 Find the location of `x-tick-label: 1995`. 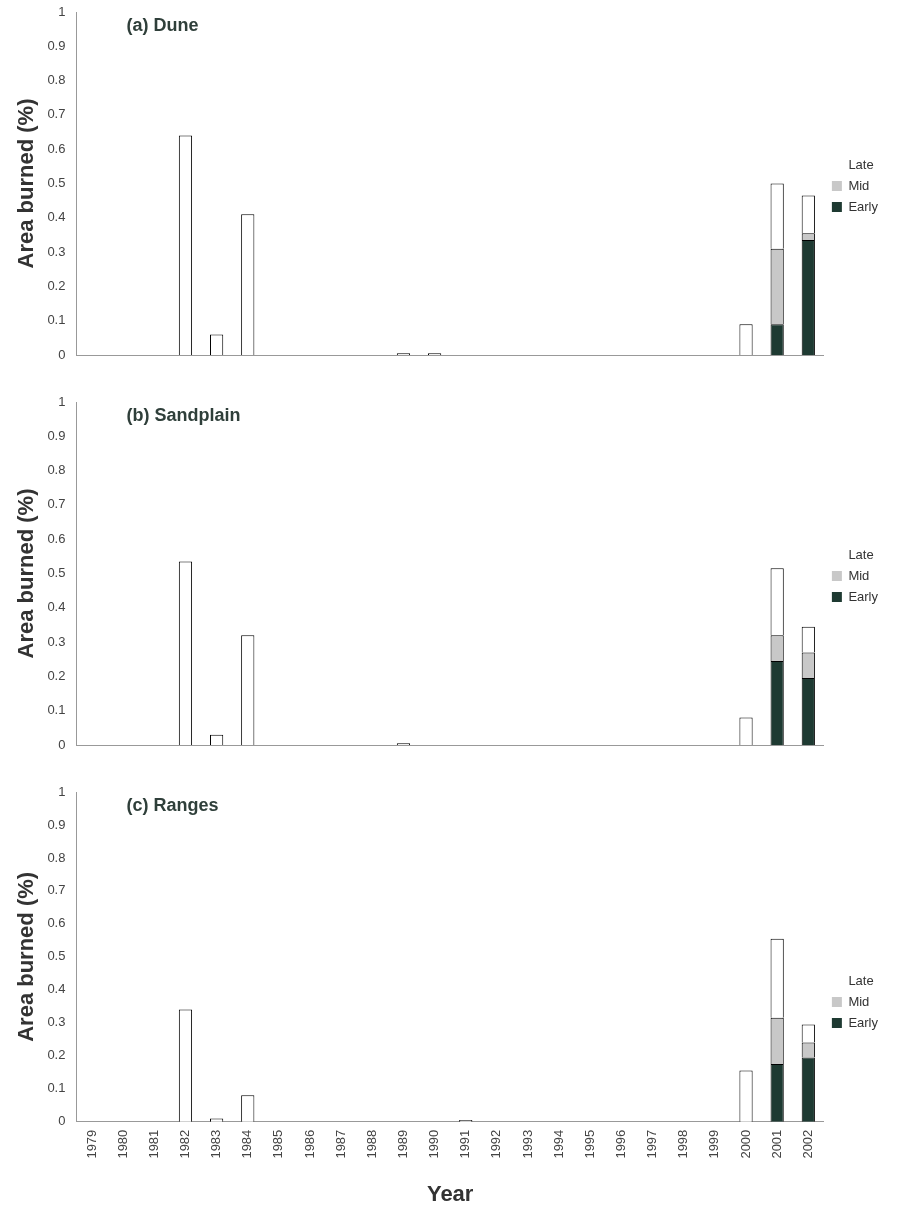

x-tick-label: 1995 is located at coordinates (589, 1144).